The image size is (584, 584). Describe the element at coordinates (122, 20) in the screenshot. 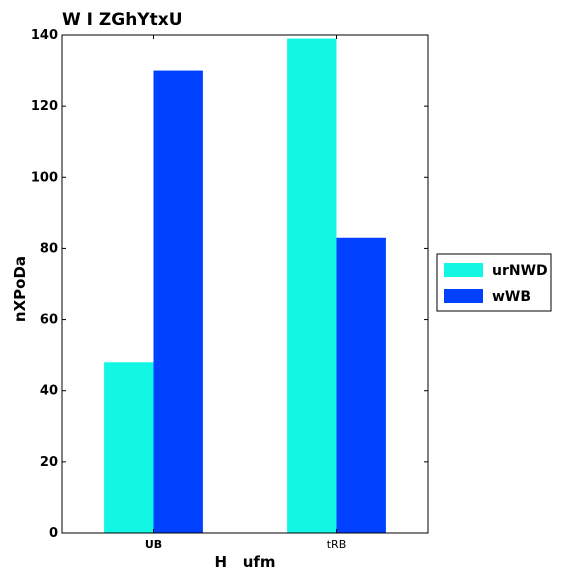

I see `chart-title: W I ZGhYtxU` at that location.